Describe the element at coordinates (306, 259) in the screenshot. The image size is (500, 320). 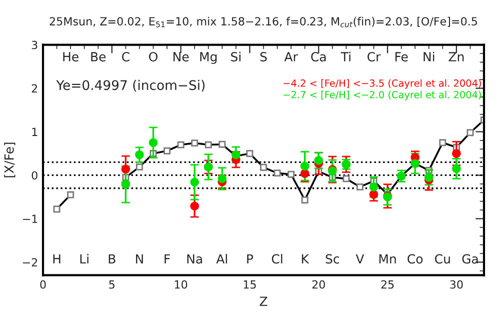
I see `annotation: K` at that location.